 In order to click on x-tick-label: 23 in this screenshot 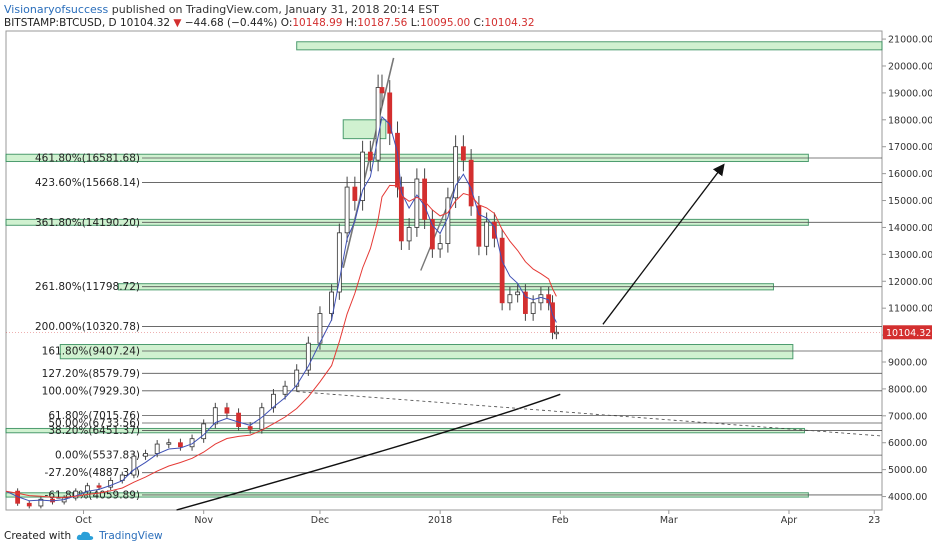, I will do `click(874, 520)`.